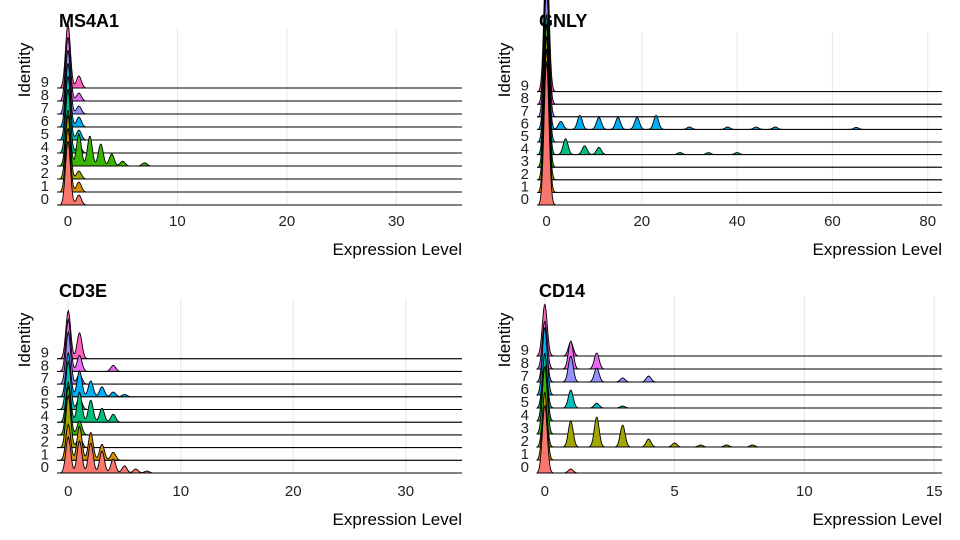 This screenshot has height=540, width=960. Describe the element at coordinates (927, 221) in the screenshot. I see `x-tick-label-4: 80` at that location.